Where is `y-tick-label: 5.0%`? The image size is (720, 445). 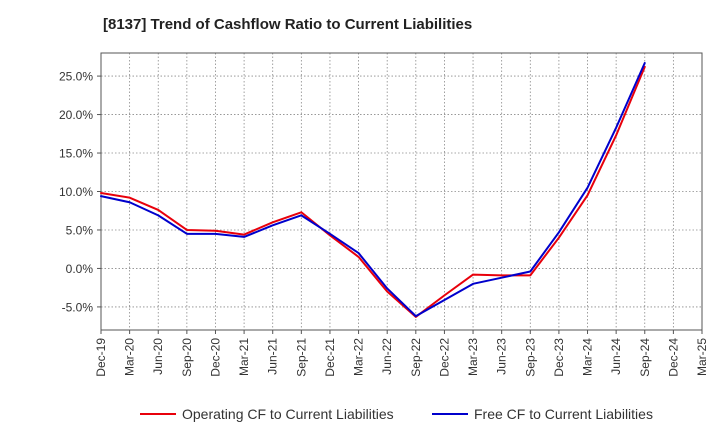
y-tick-label: 5.0% is located at coordinates (80, 230).